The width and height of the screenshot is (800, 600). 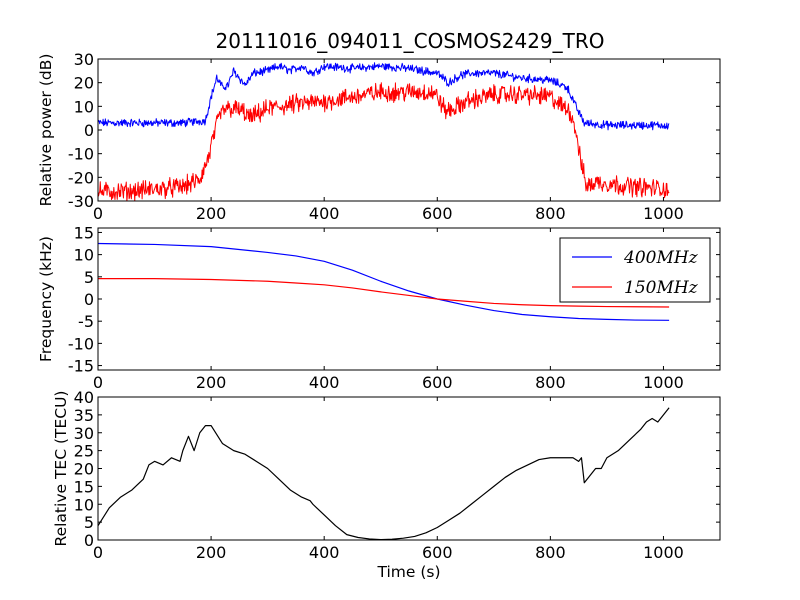 What do you see at coordinates (550, 382) in the screenshot?
I see `frequency-x-tick-label: 800` at bounding box center [550, 382].